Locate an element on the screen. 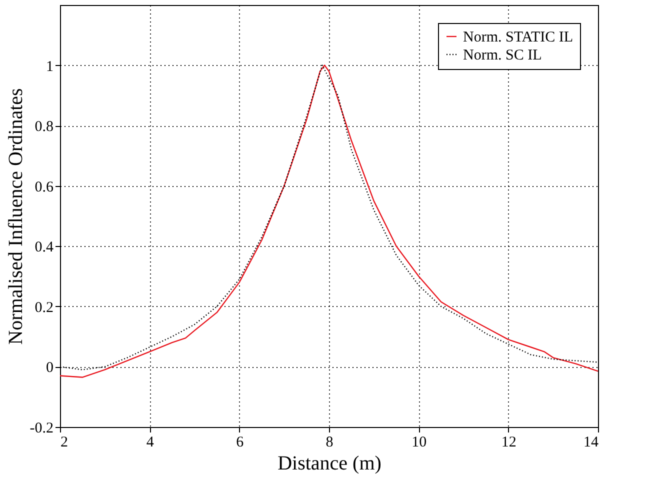 This screenshot has width=653, height=491. y-tick-label: 0.2 is located at coordinates (44, 308).